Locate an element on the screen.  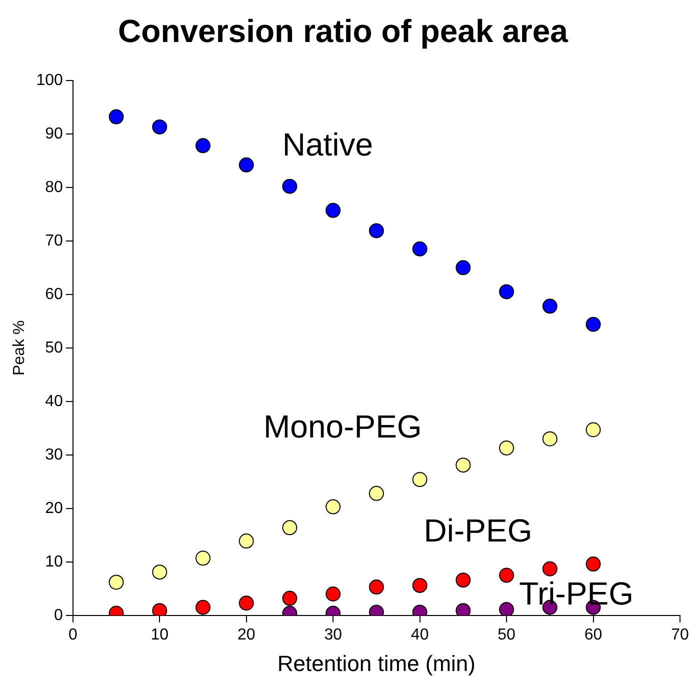
y-tick-label: 70 is located at coordinates (54, 241).